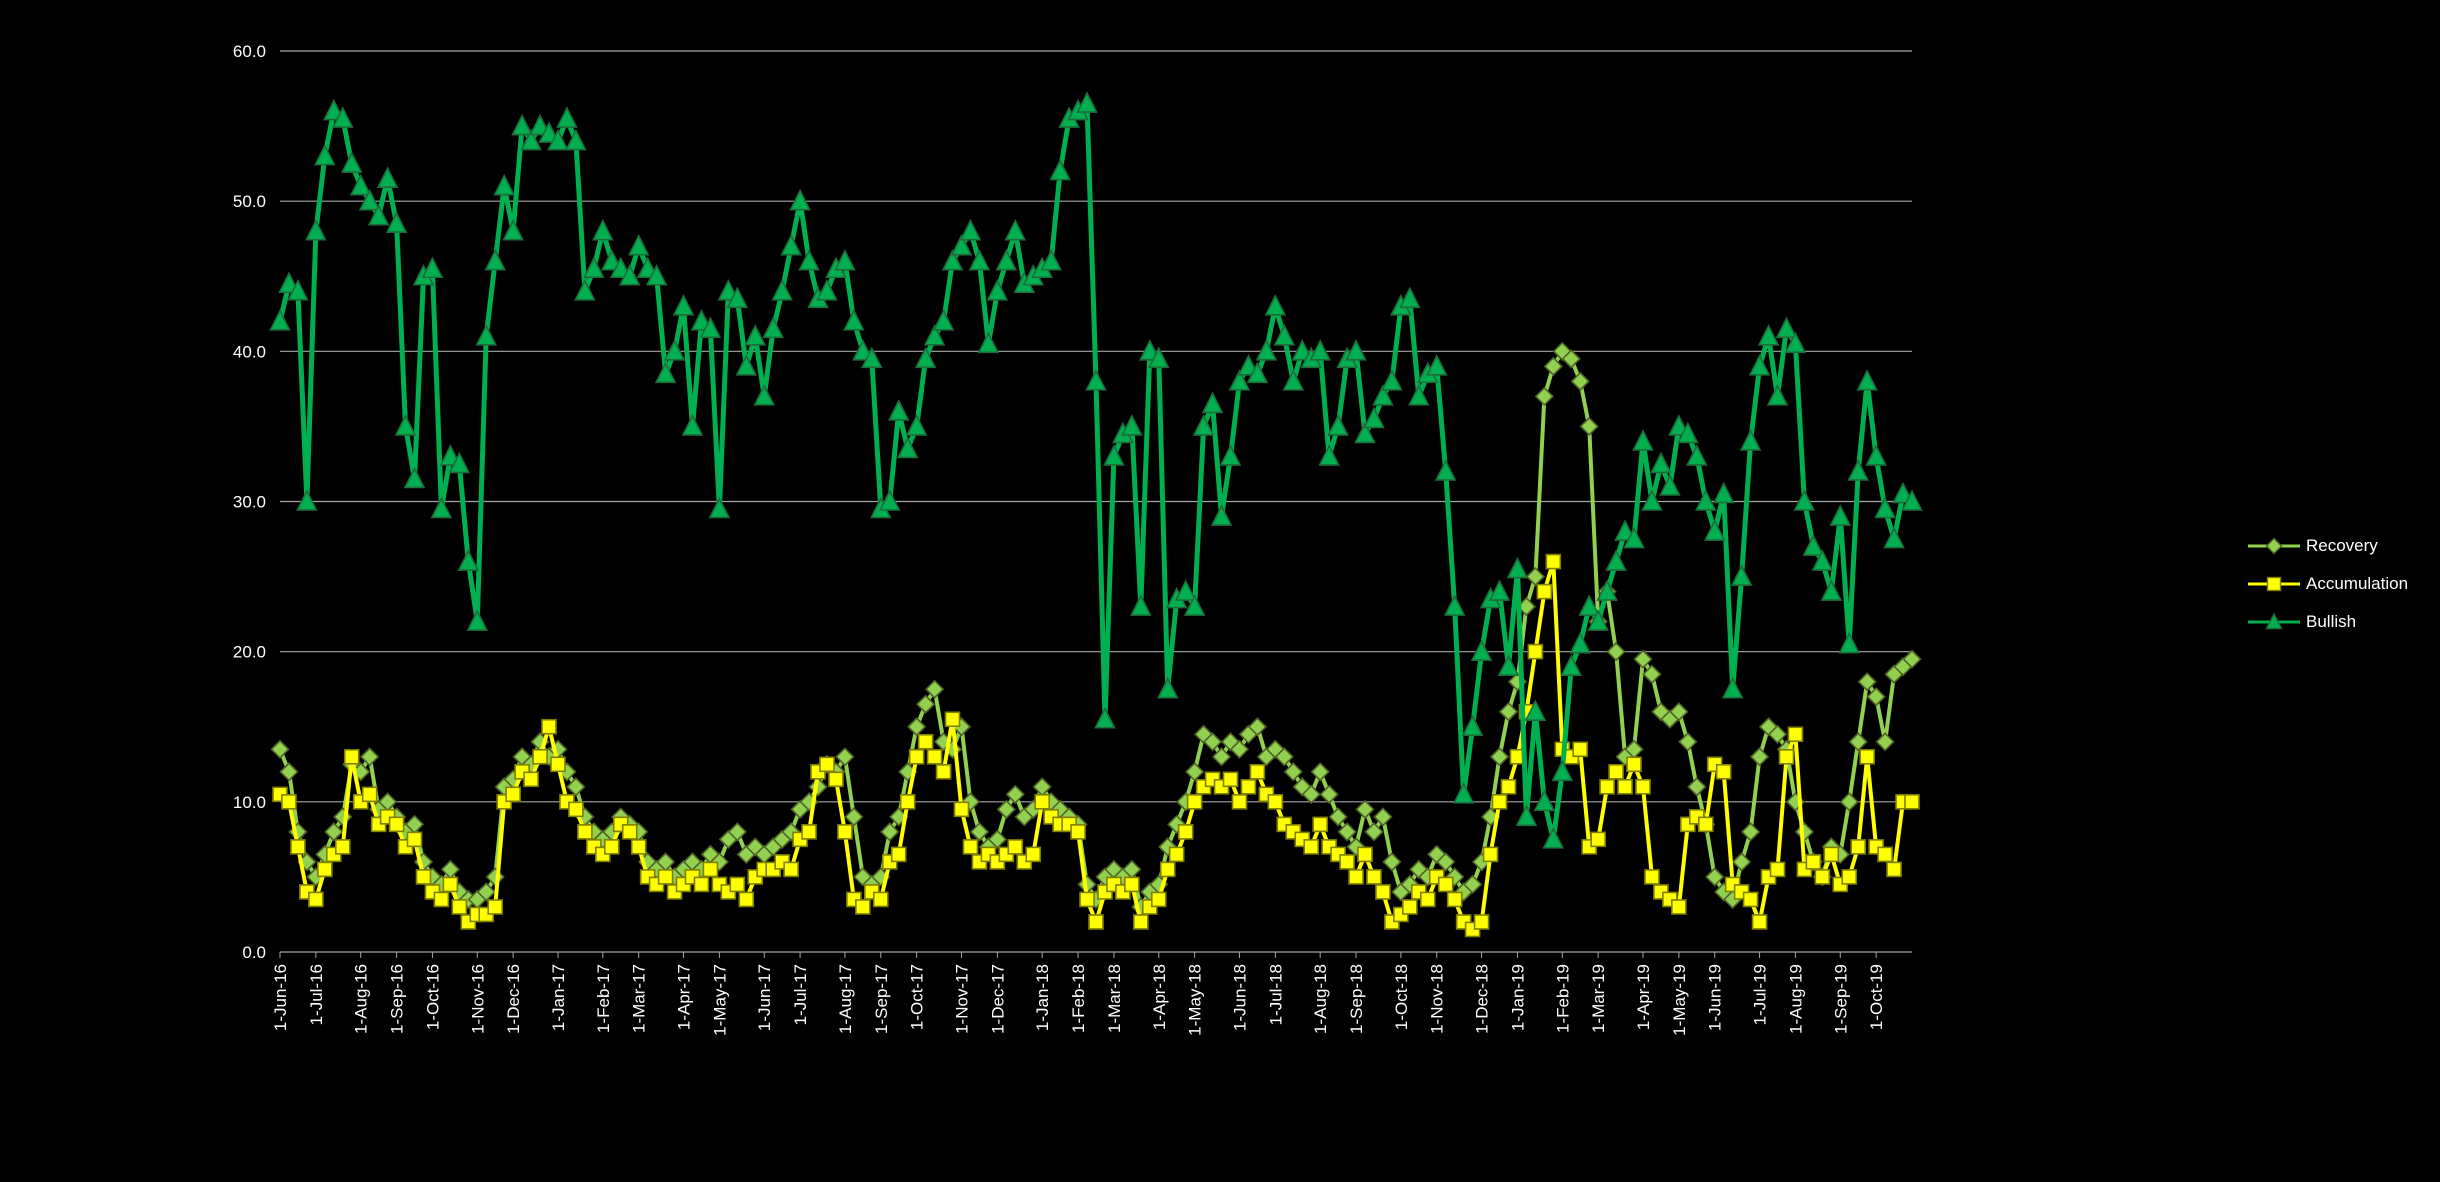  Describe the element at coordinates (254, 952) in the screenshot. I see `y-tick-label: 0.0` at that location.